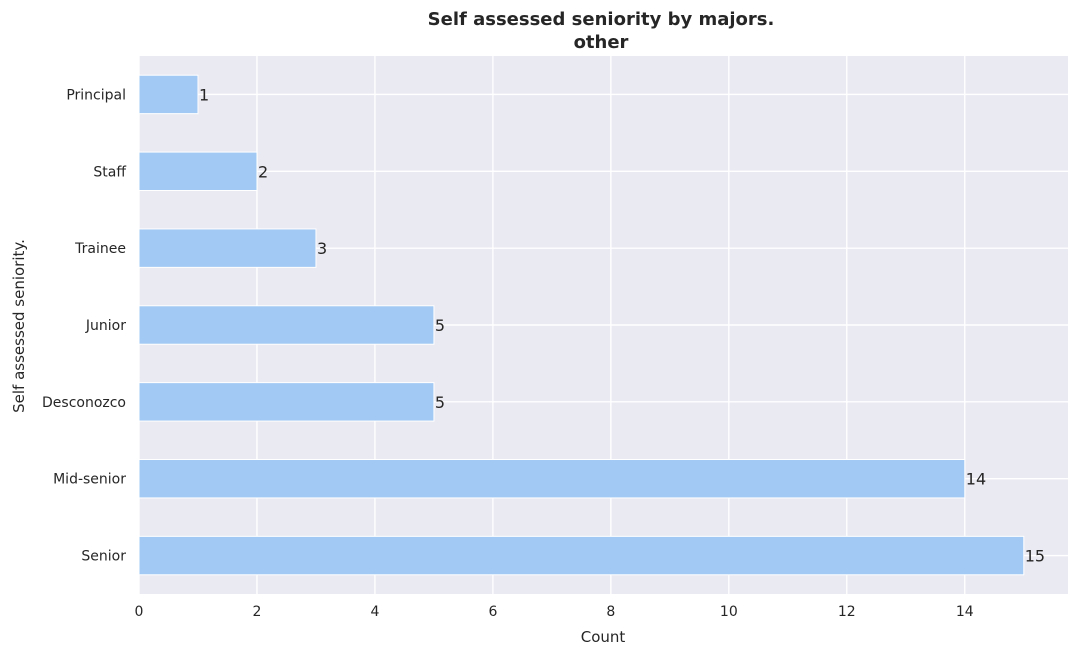  What do you see at coordinates (139, 612) in the screenshot?
I see `x-tick-label: 0` at bounding box center [139, 612].